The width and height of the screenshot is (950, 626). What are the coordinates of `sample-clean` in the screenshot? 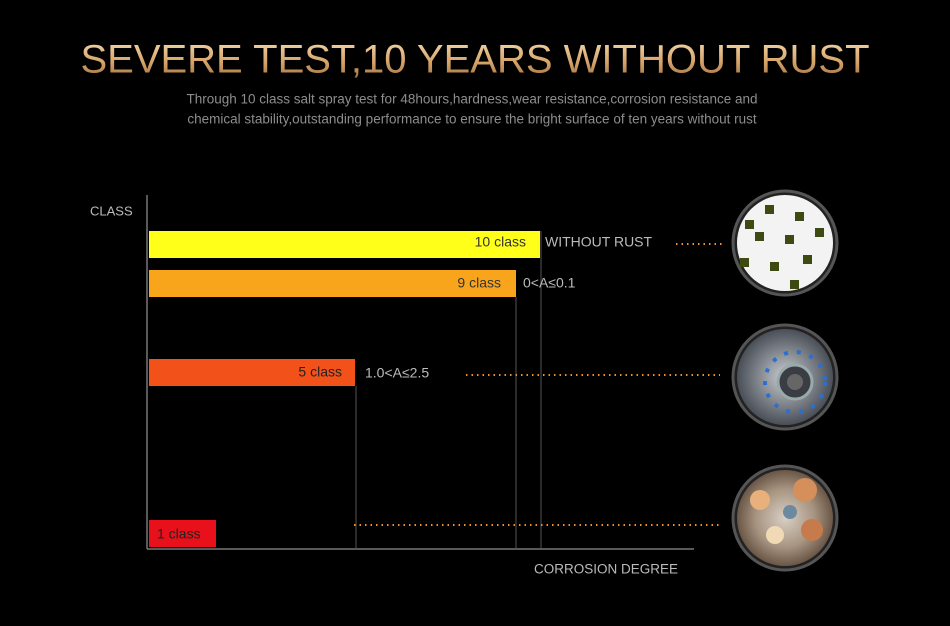 It's located at (785, 243).